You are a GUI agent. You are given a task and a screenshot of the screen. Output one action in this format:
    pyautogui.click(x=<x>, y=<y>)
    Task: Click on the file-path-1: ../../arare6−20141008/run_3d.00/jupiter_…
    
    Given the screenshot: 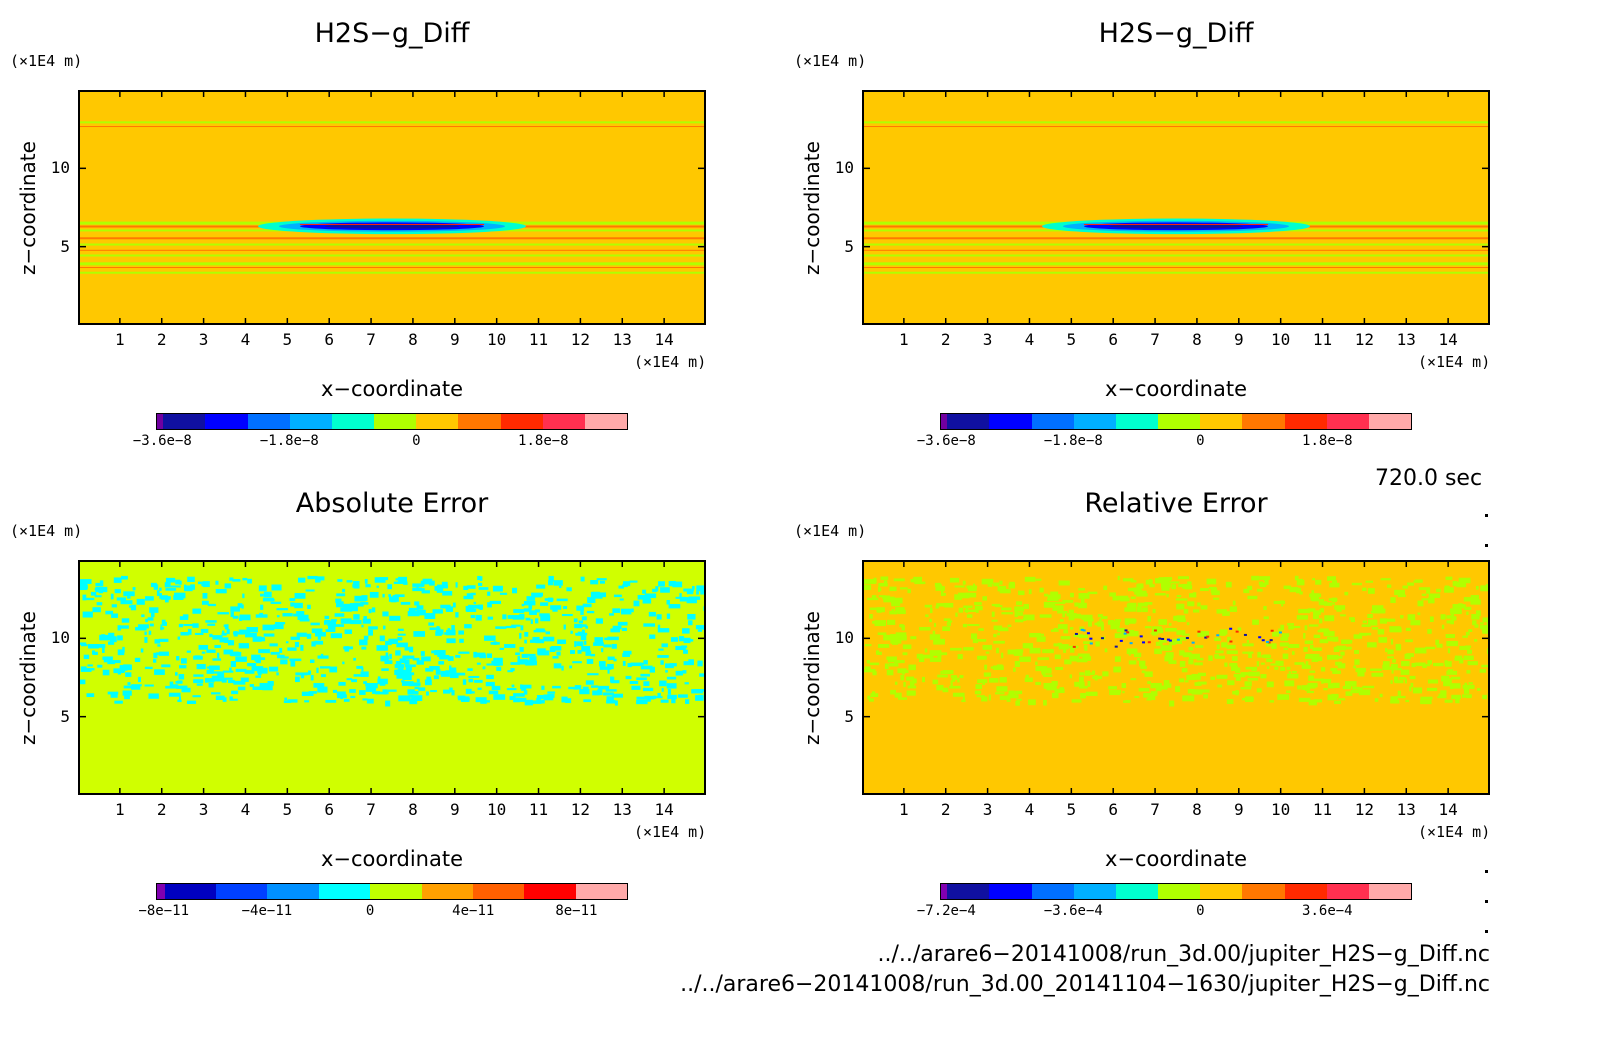 What is the action you would take?
    pyautogui.click(x=1184, y=954)
    